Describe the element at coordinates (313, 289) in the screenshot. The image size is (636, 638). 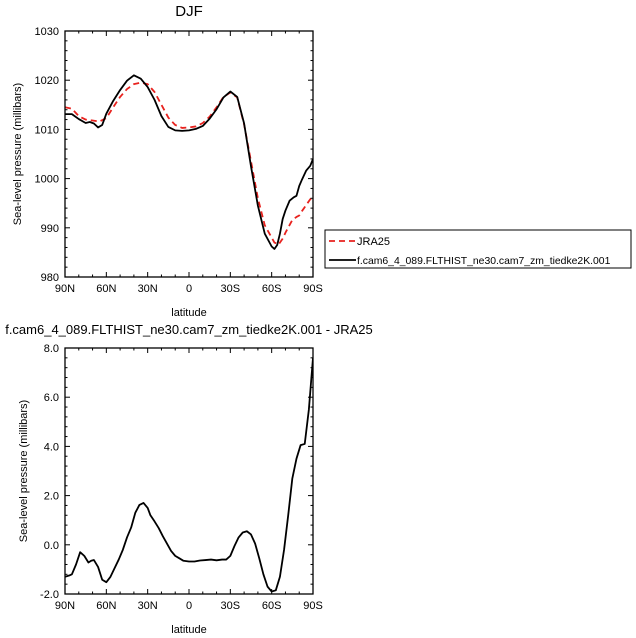
I see `top-x-tick-label: 90S` at that location.